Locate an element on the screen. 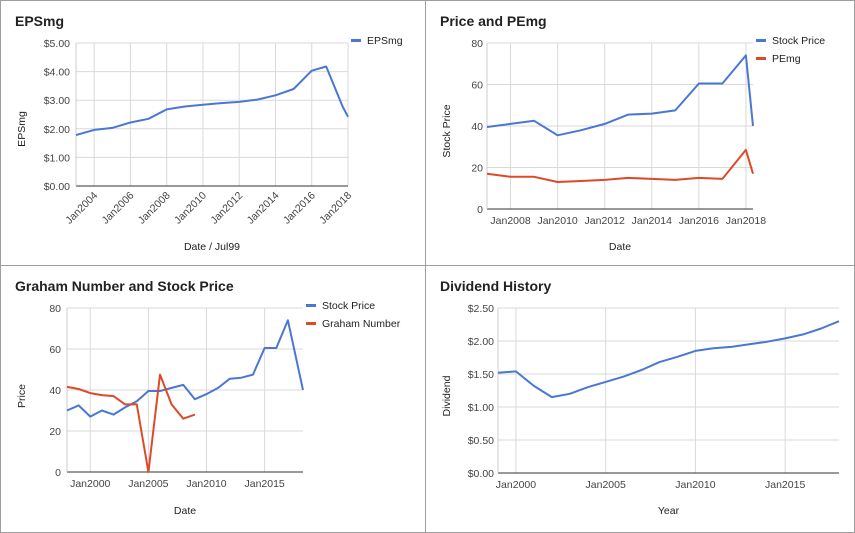 The image size is (855, 533). x-tick-label: Jan2012 is located at coordinates (226, 208).